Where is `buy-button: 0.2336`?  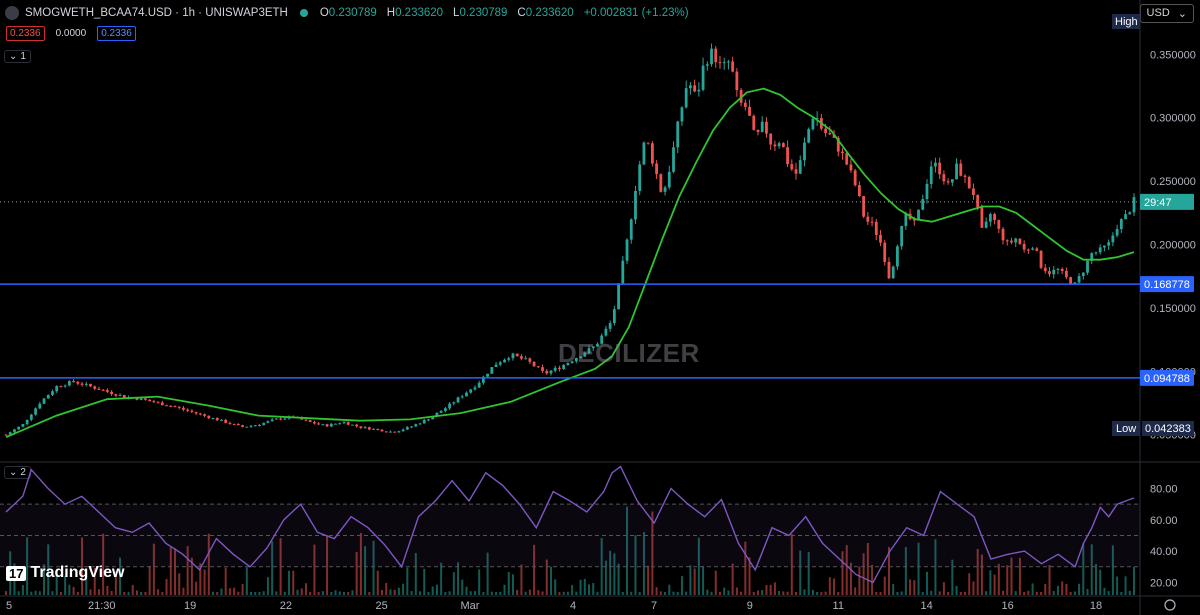
buy-button: 0.2336 is located at coordinates (116, 33).